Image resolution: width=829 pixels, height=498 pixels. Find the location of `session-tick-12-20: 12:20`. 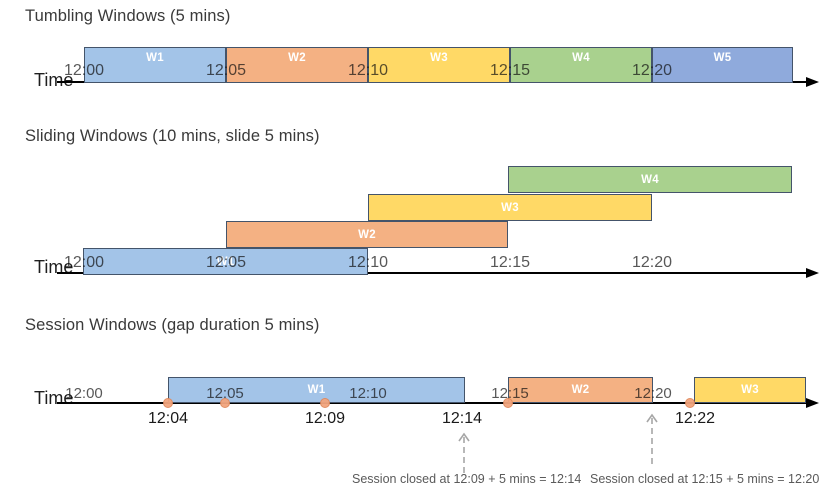

session-tick-12-20: 12:20 is located at coordinates (653, 393).